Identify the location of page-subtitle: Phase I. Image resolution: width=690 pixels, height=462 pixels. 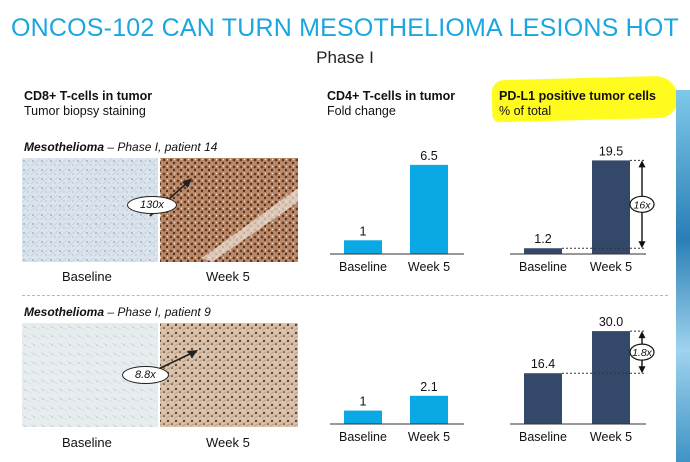
(345, 57).